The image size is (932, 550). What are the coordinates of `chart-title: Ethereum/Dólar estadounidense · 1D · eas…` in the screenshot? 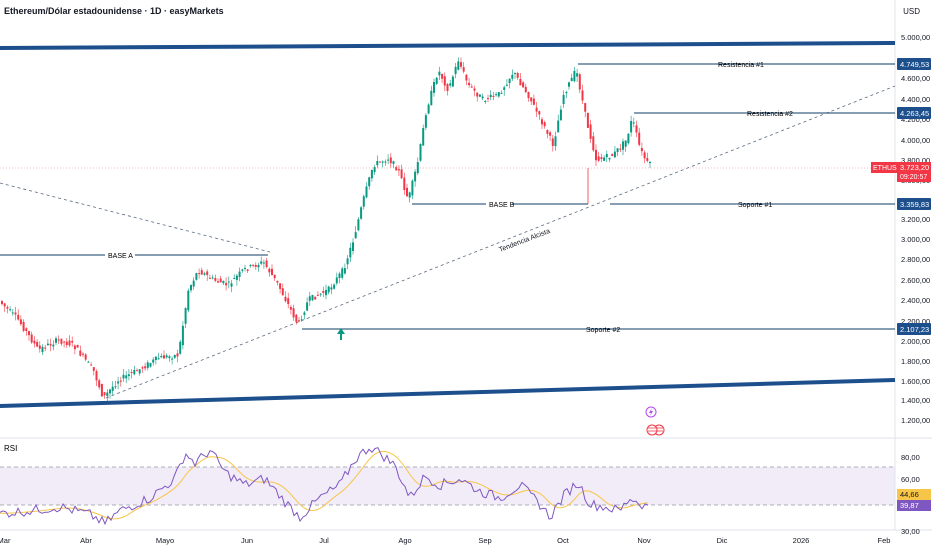 It's located at (114, 11).